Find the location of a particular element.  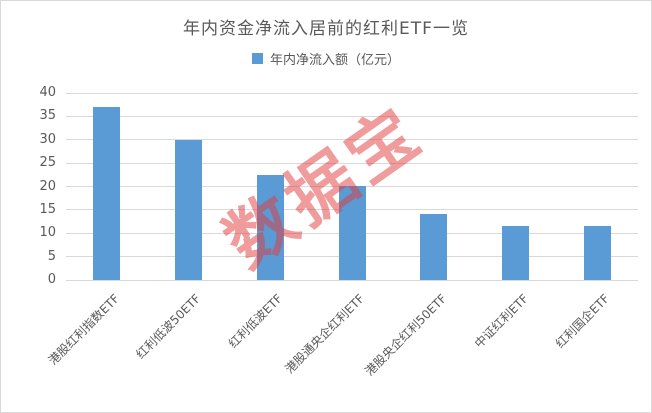

y-axis-tick-35: 35 is located at coordinates (47, 116).